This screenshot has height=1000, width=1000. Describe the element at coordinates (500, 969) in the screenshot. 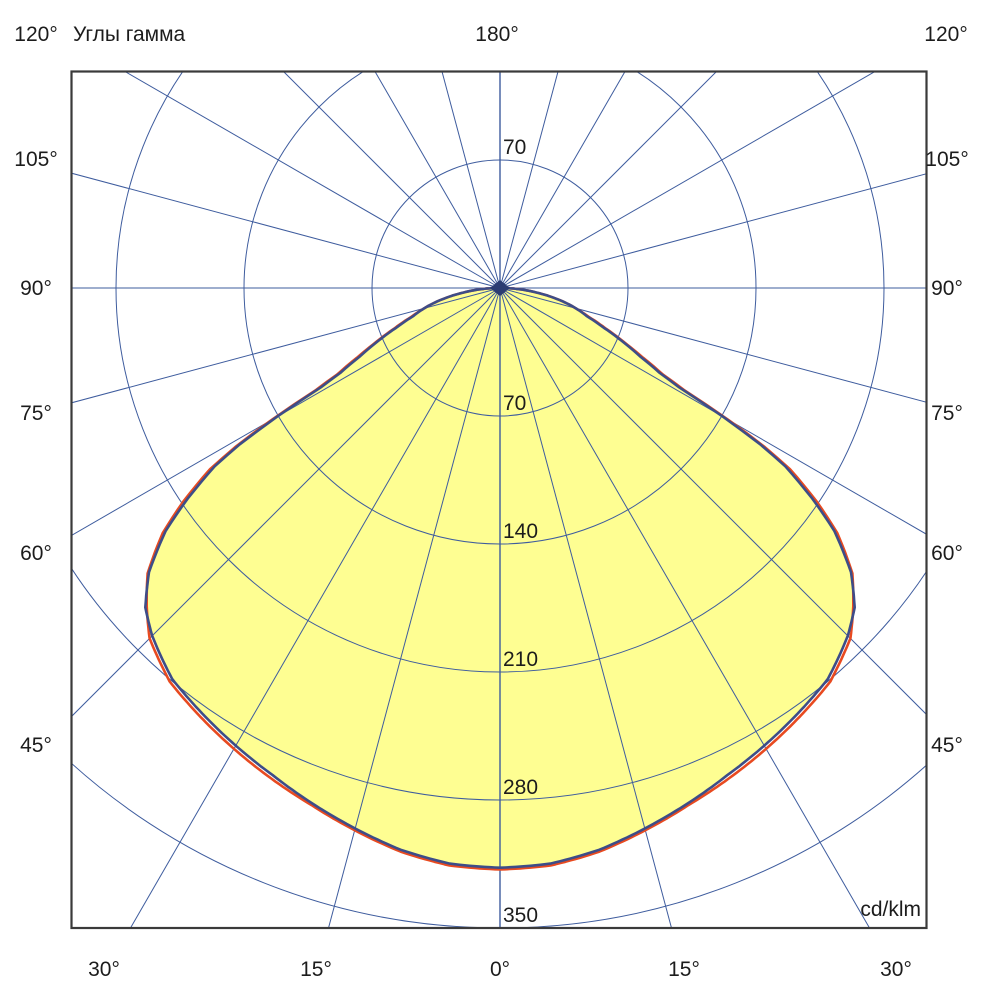

I see `angle-label-bottom-0: 0°` at that location.